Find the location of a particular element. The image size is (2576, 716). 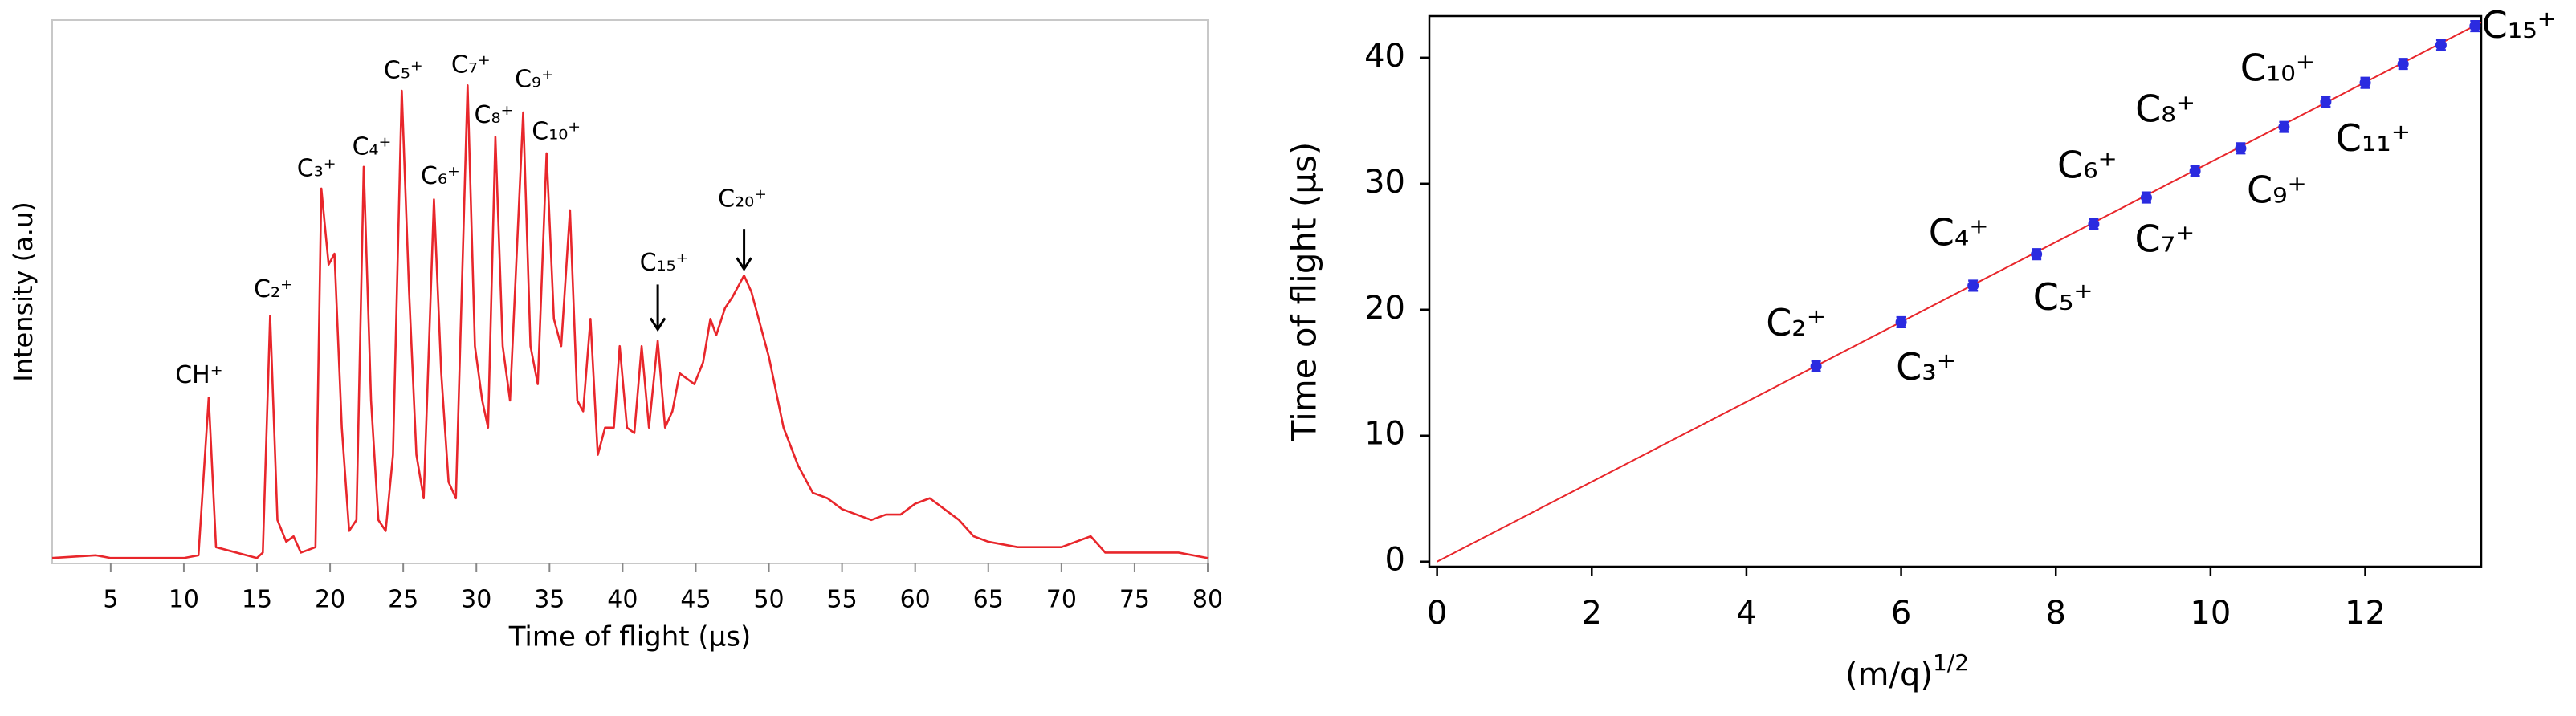

y-tick-label: 10 is located at coordinates (1384, 434).